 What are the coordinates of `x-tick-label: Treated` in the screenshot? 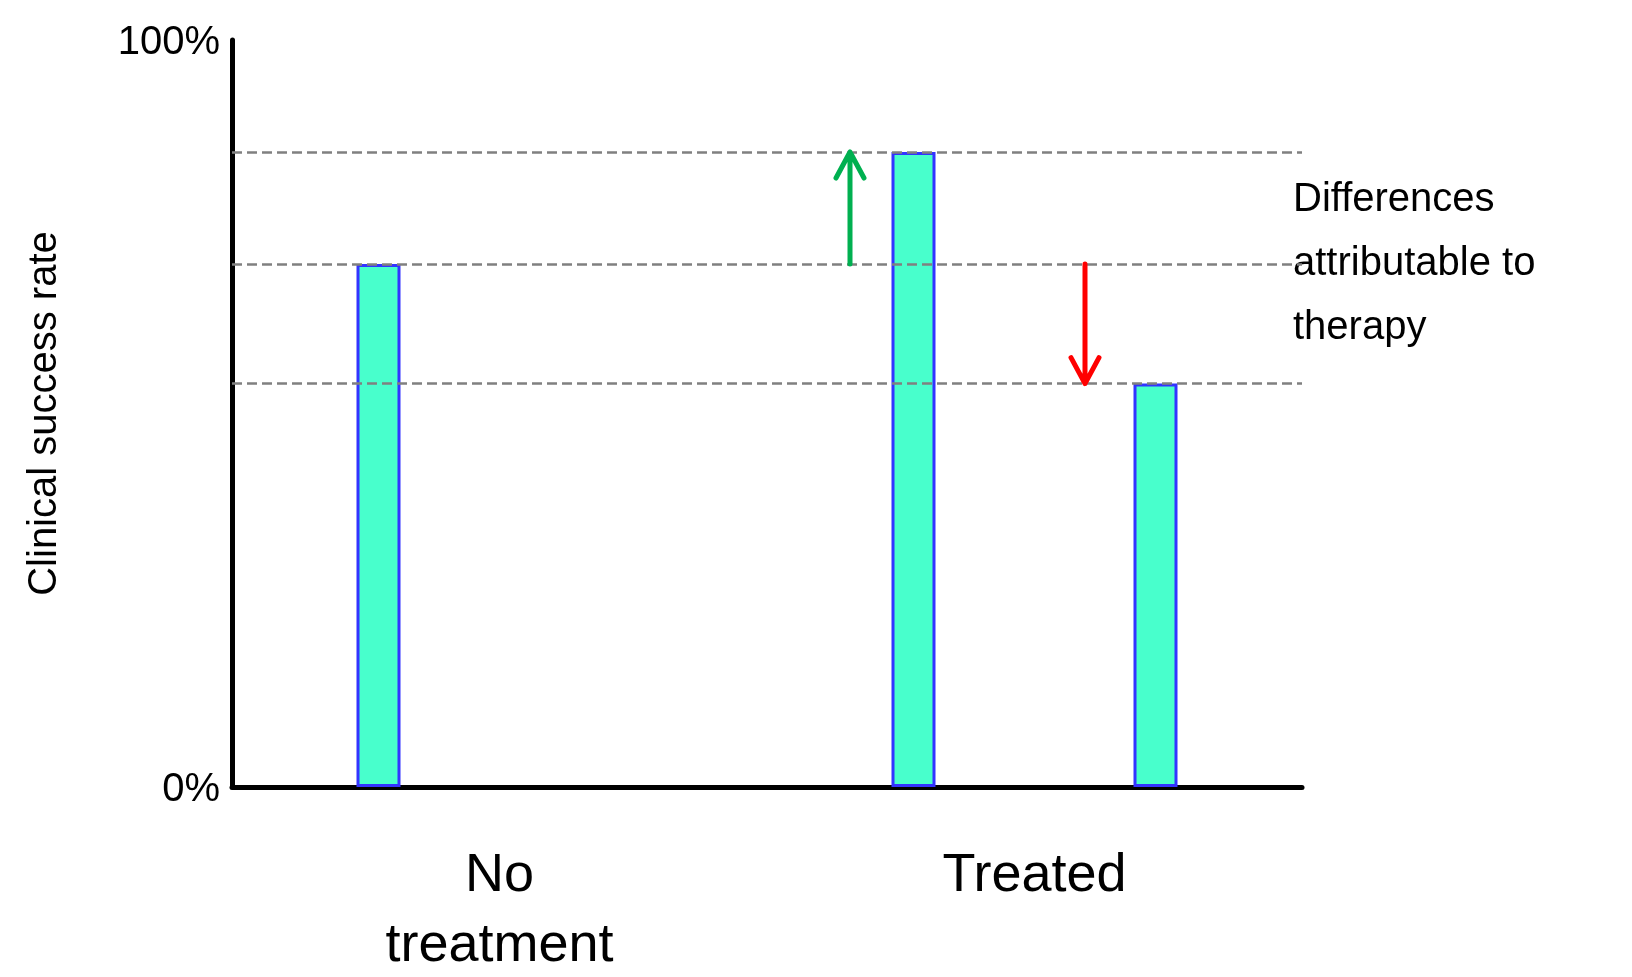 It's located at (1034, 872).